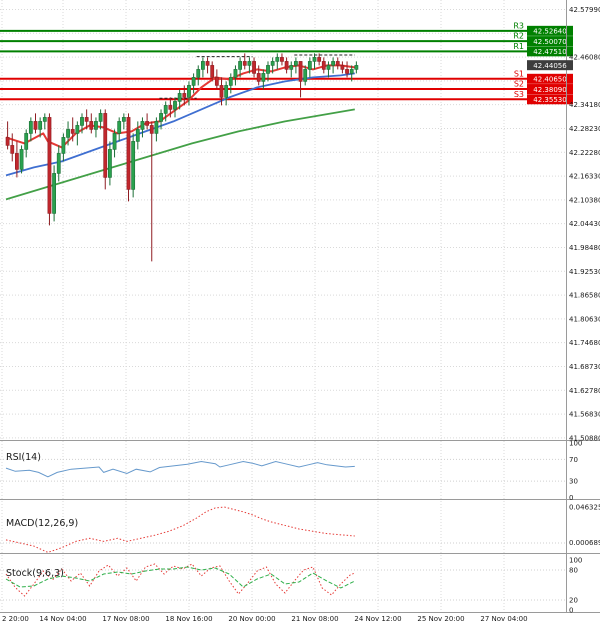  Describe the element at coordinates (584, 543) in the screenshot. I see `svg-text: 0.0006895` at that location.